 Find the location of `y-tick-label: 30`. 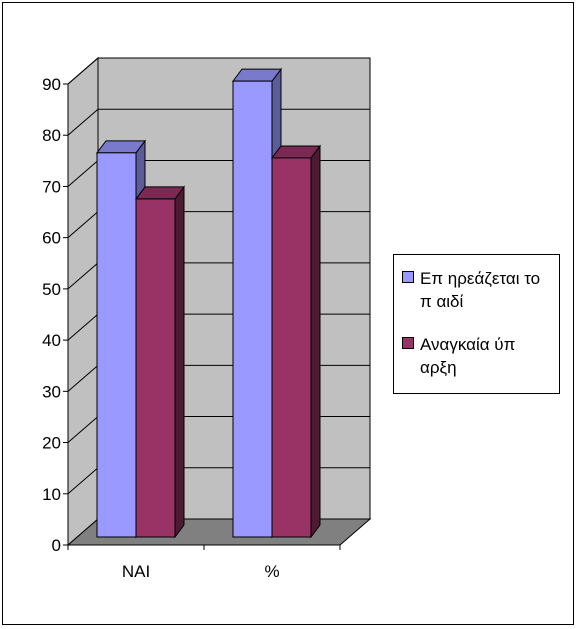

y-tick-label: 30 is located at coordinates (51, 391).